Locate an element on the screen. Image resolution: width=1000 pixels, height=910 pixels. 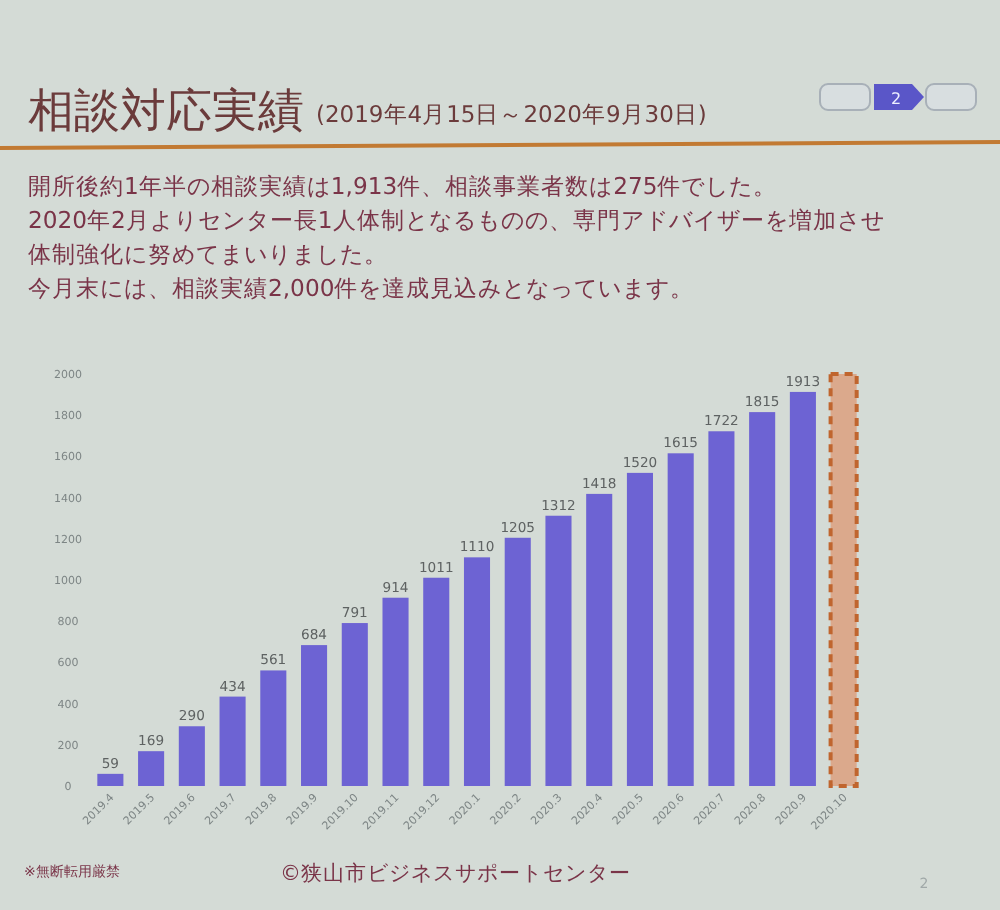
annotation: 体制強化に努めてまいりました。 is located at coordinates (208, 254).